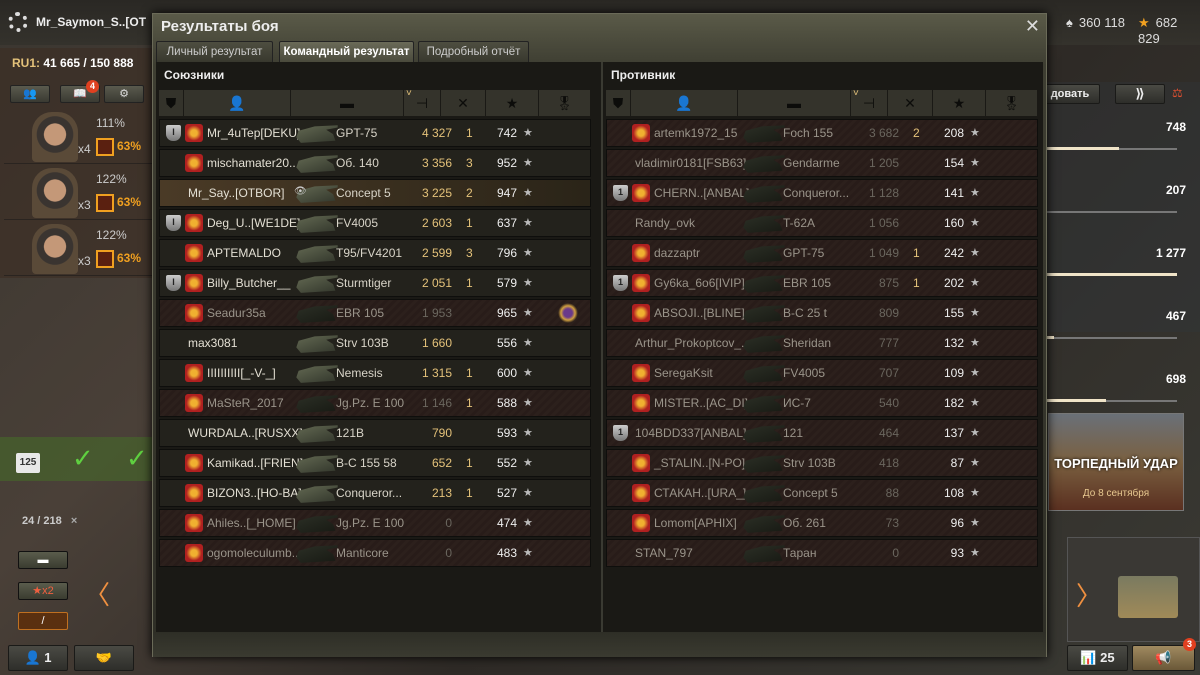  I want to click on tank-filter-button: ▬, so click(43, 560).